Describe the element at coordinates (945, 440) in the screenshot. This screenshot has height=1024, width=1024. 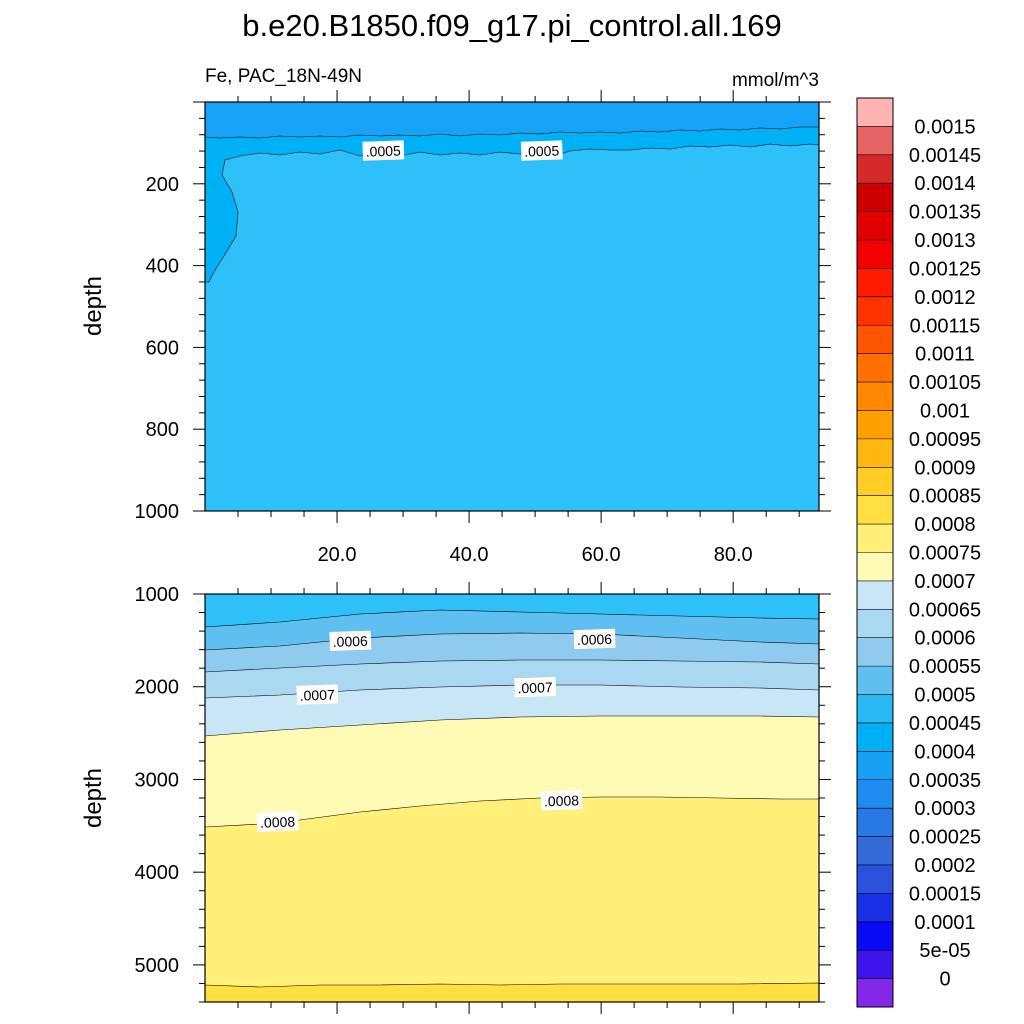
I see `colorbar-label: 0.00095` at that location.